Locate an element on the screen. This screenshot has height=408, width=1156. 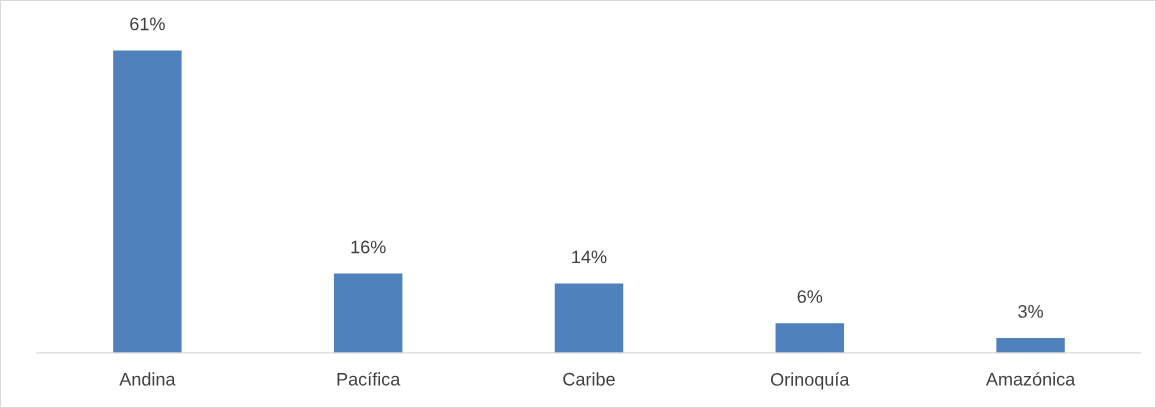
data-label: 16% is located at coordinates (368, 247).